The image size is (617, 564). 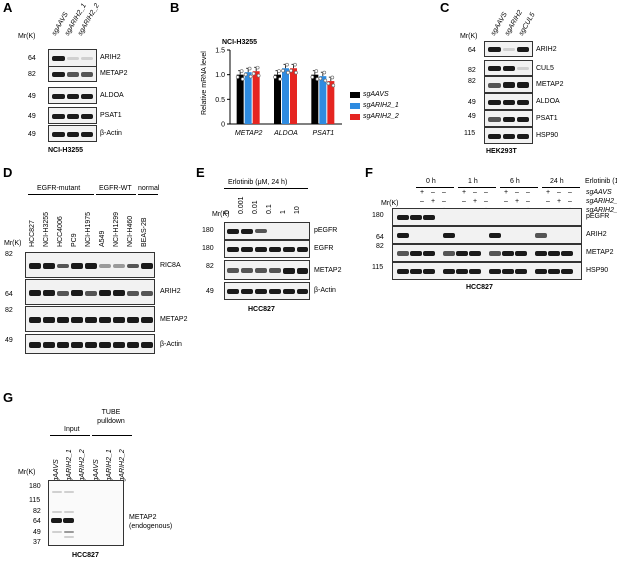 I want to click on panel-d-lane-5: NCI-H1975, so click(x=88, y=229).